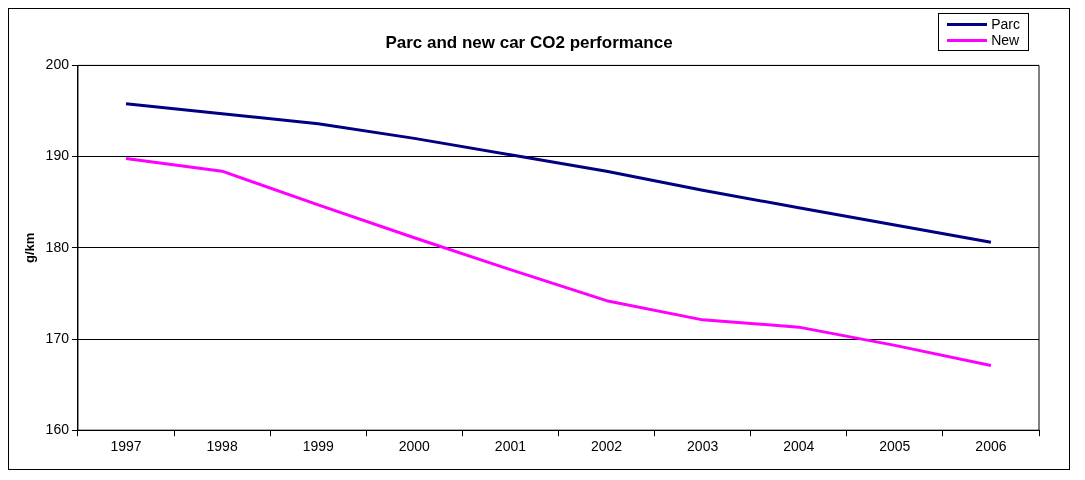  Describe the element at coordinates (703, 446) in the screenshot. I see `x-tick-label: 2003` at that location.